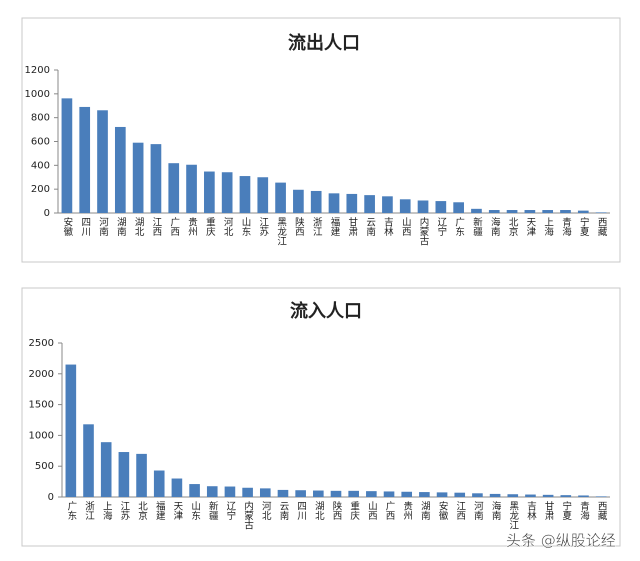 The image size is (640, 561). I want to click on x-tick-label: 山东, so click(195, 510).